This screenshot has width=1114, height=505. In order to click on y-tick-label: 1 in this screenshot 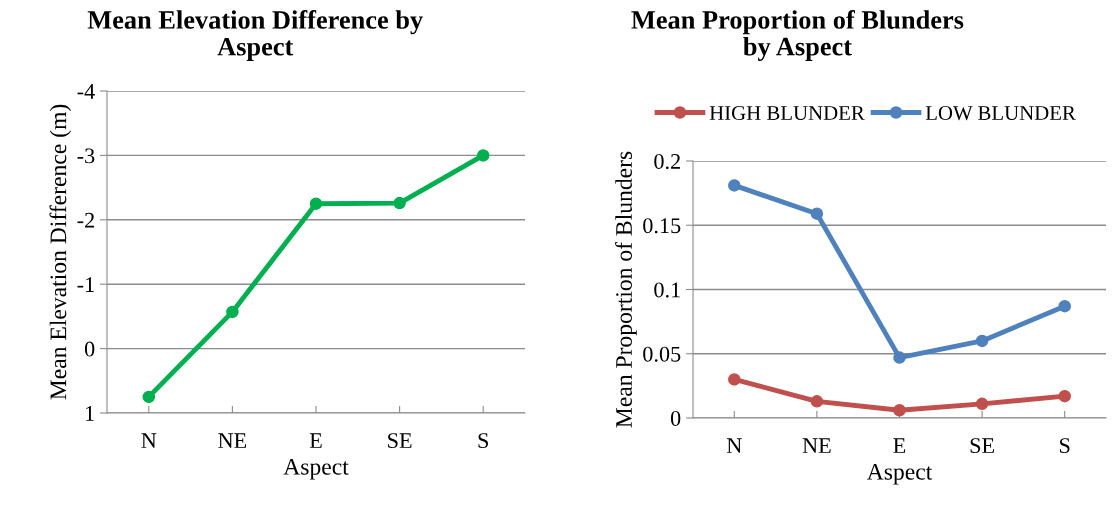, I will do `click(90, 413)`.